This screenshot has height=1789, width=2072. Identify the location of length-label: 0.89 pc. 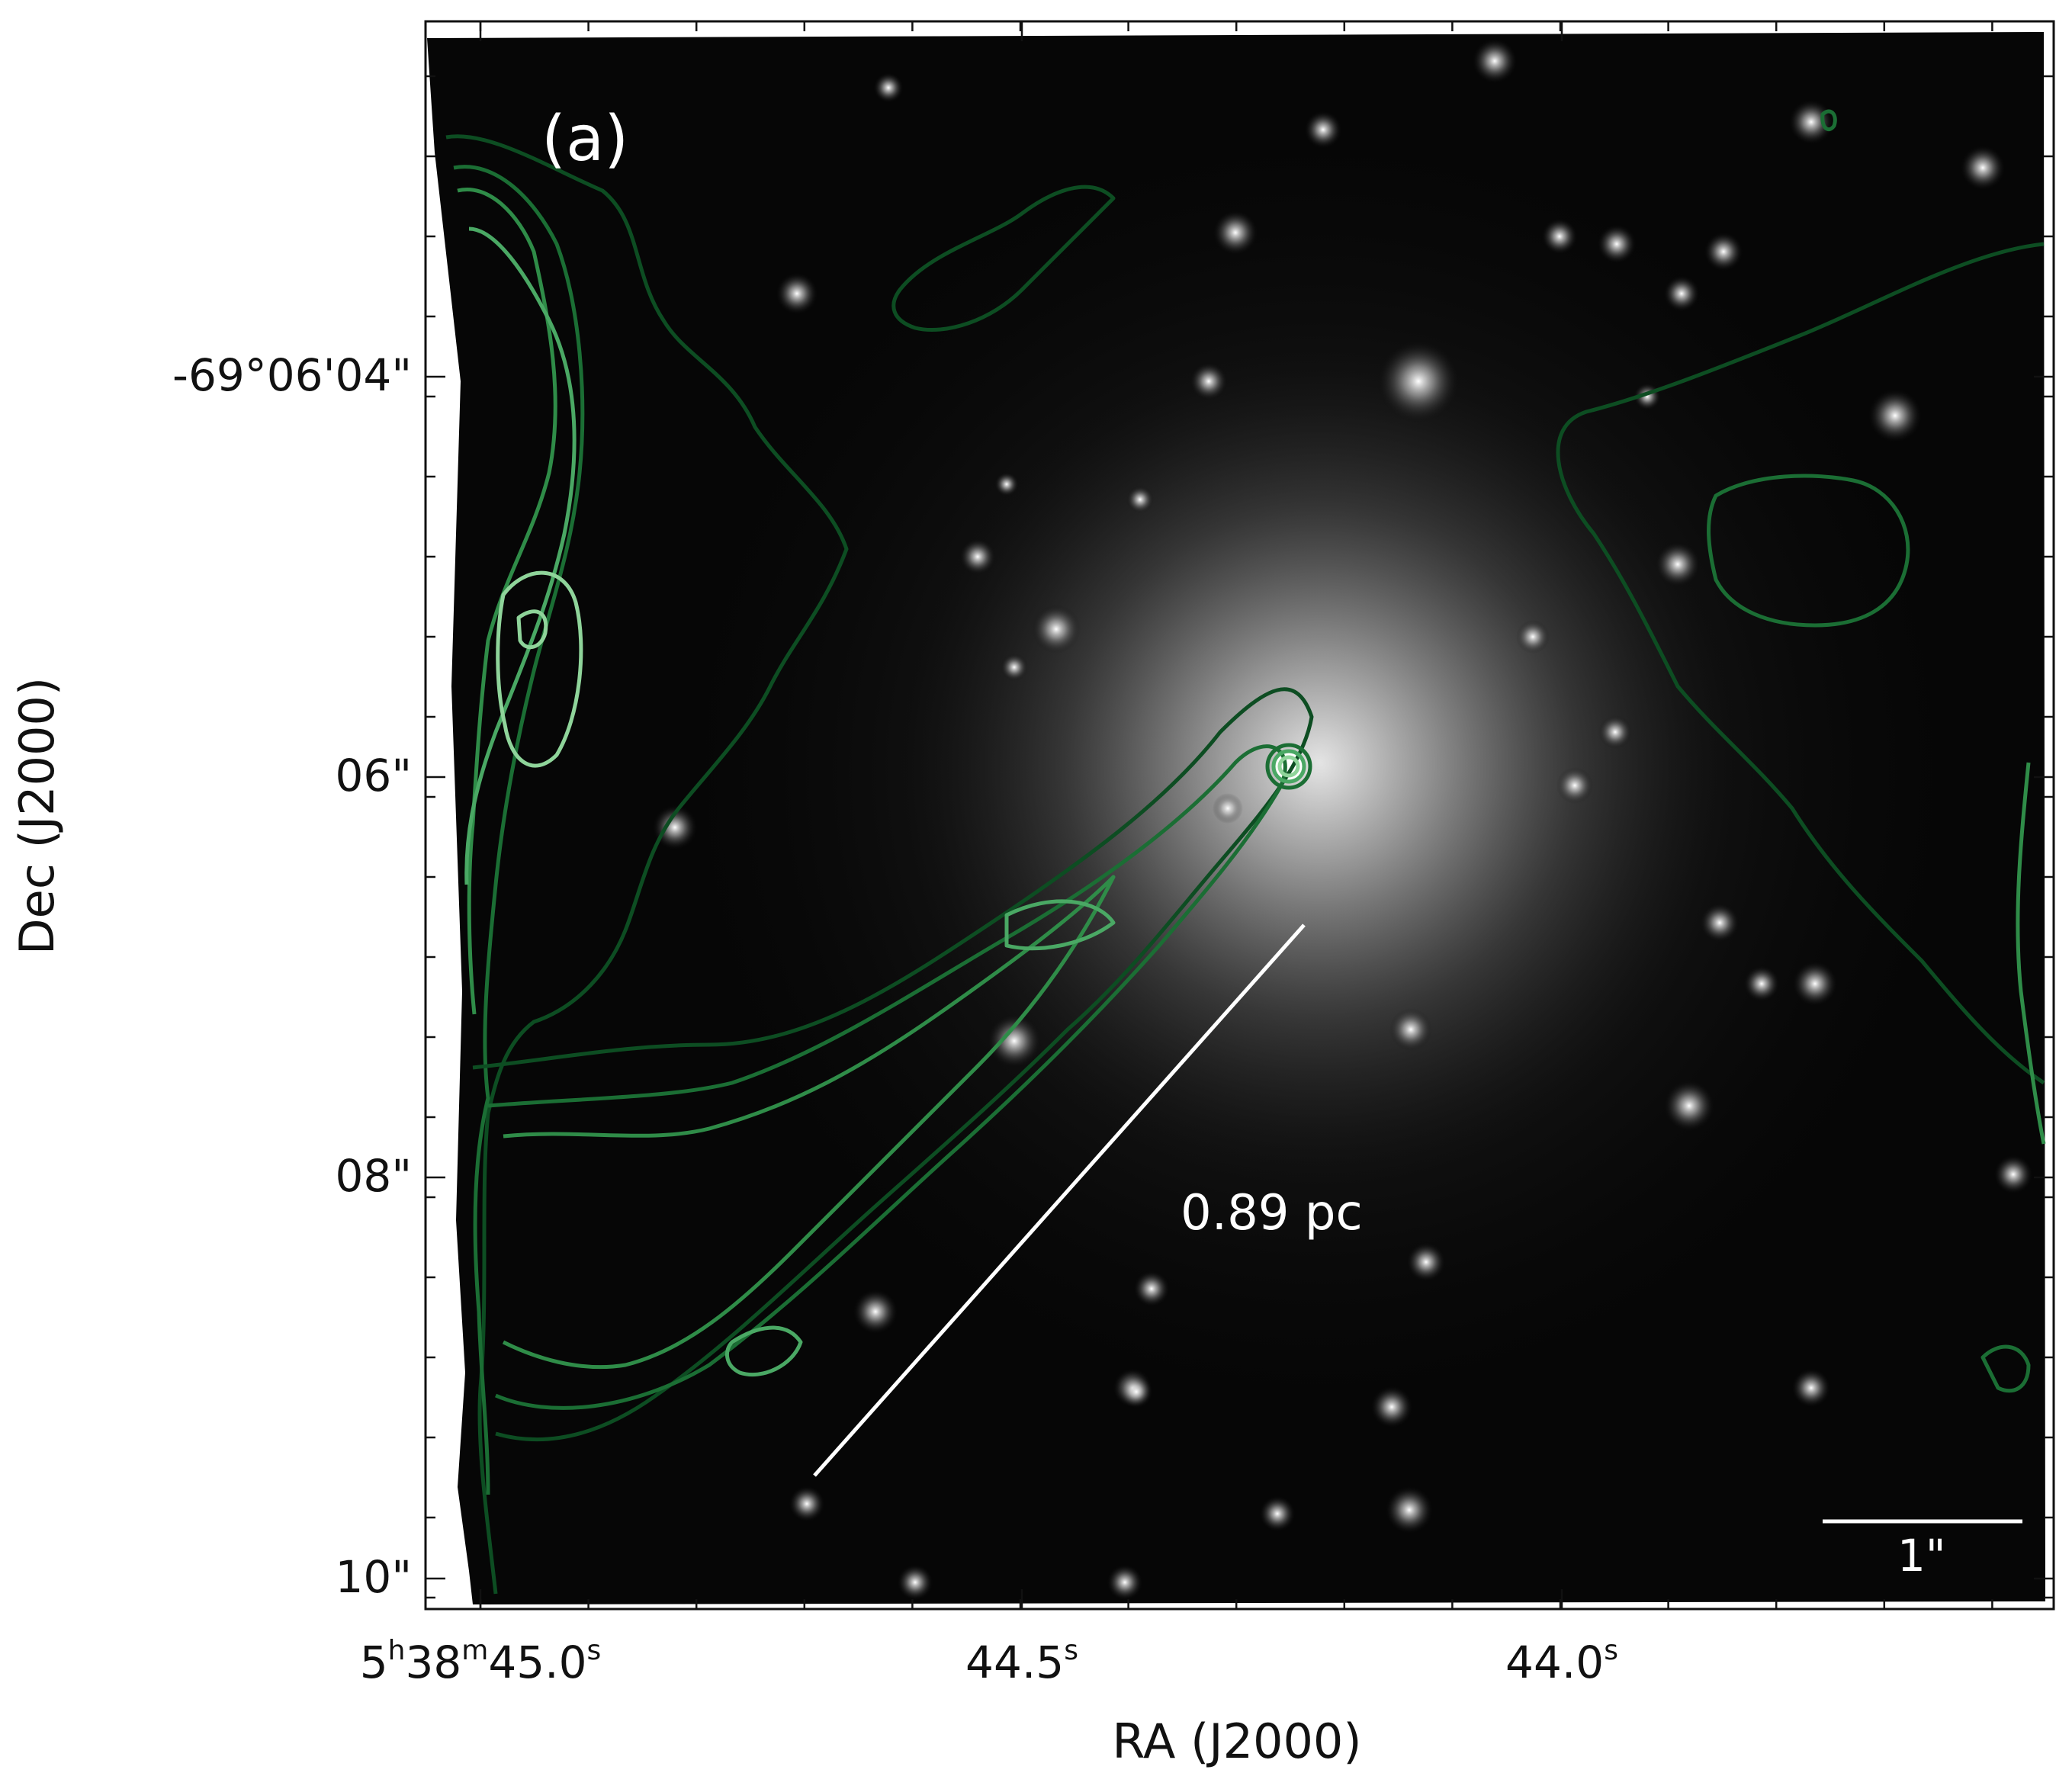
(1272, 1213).